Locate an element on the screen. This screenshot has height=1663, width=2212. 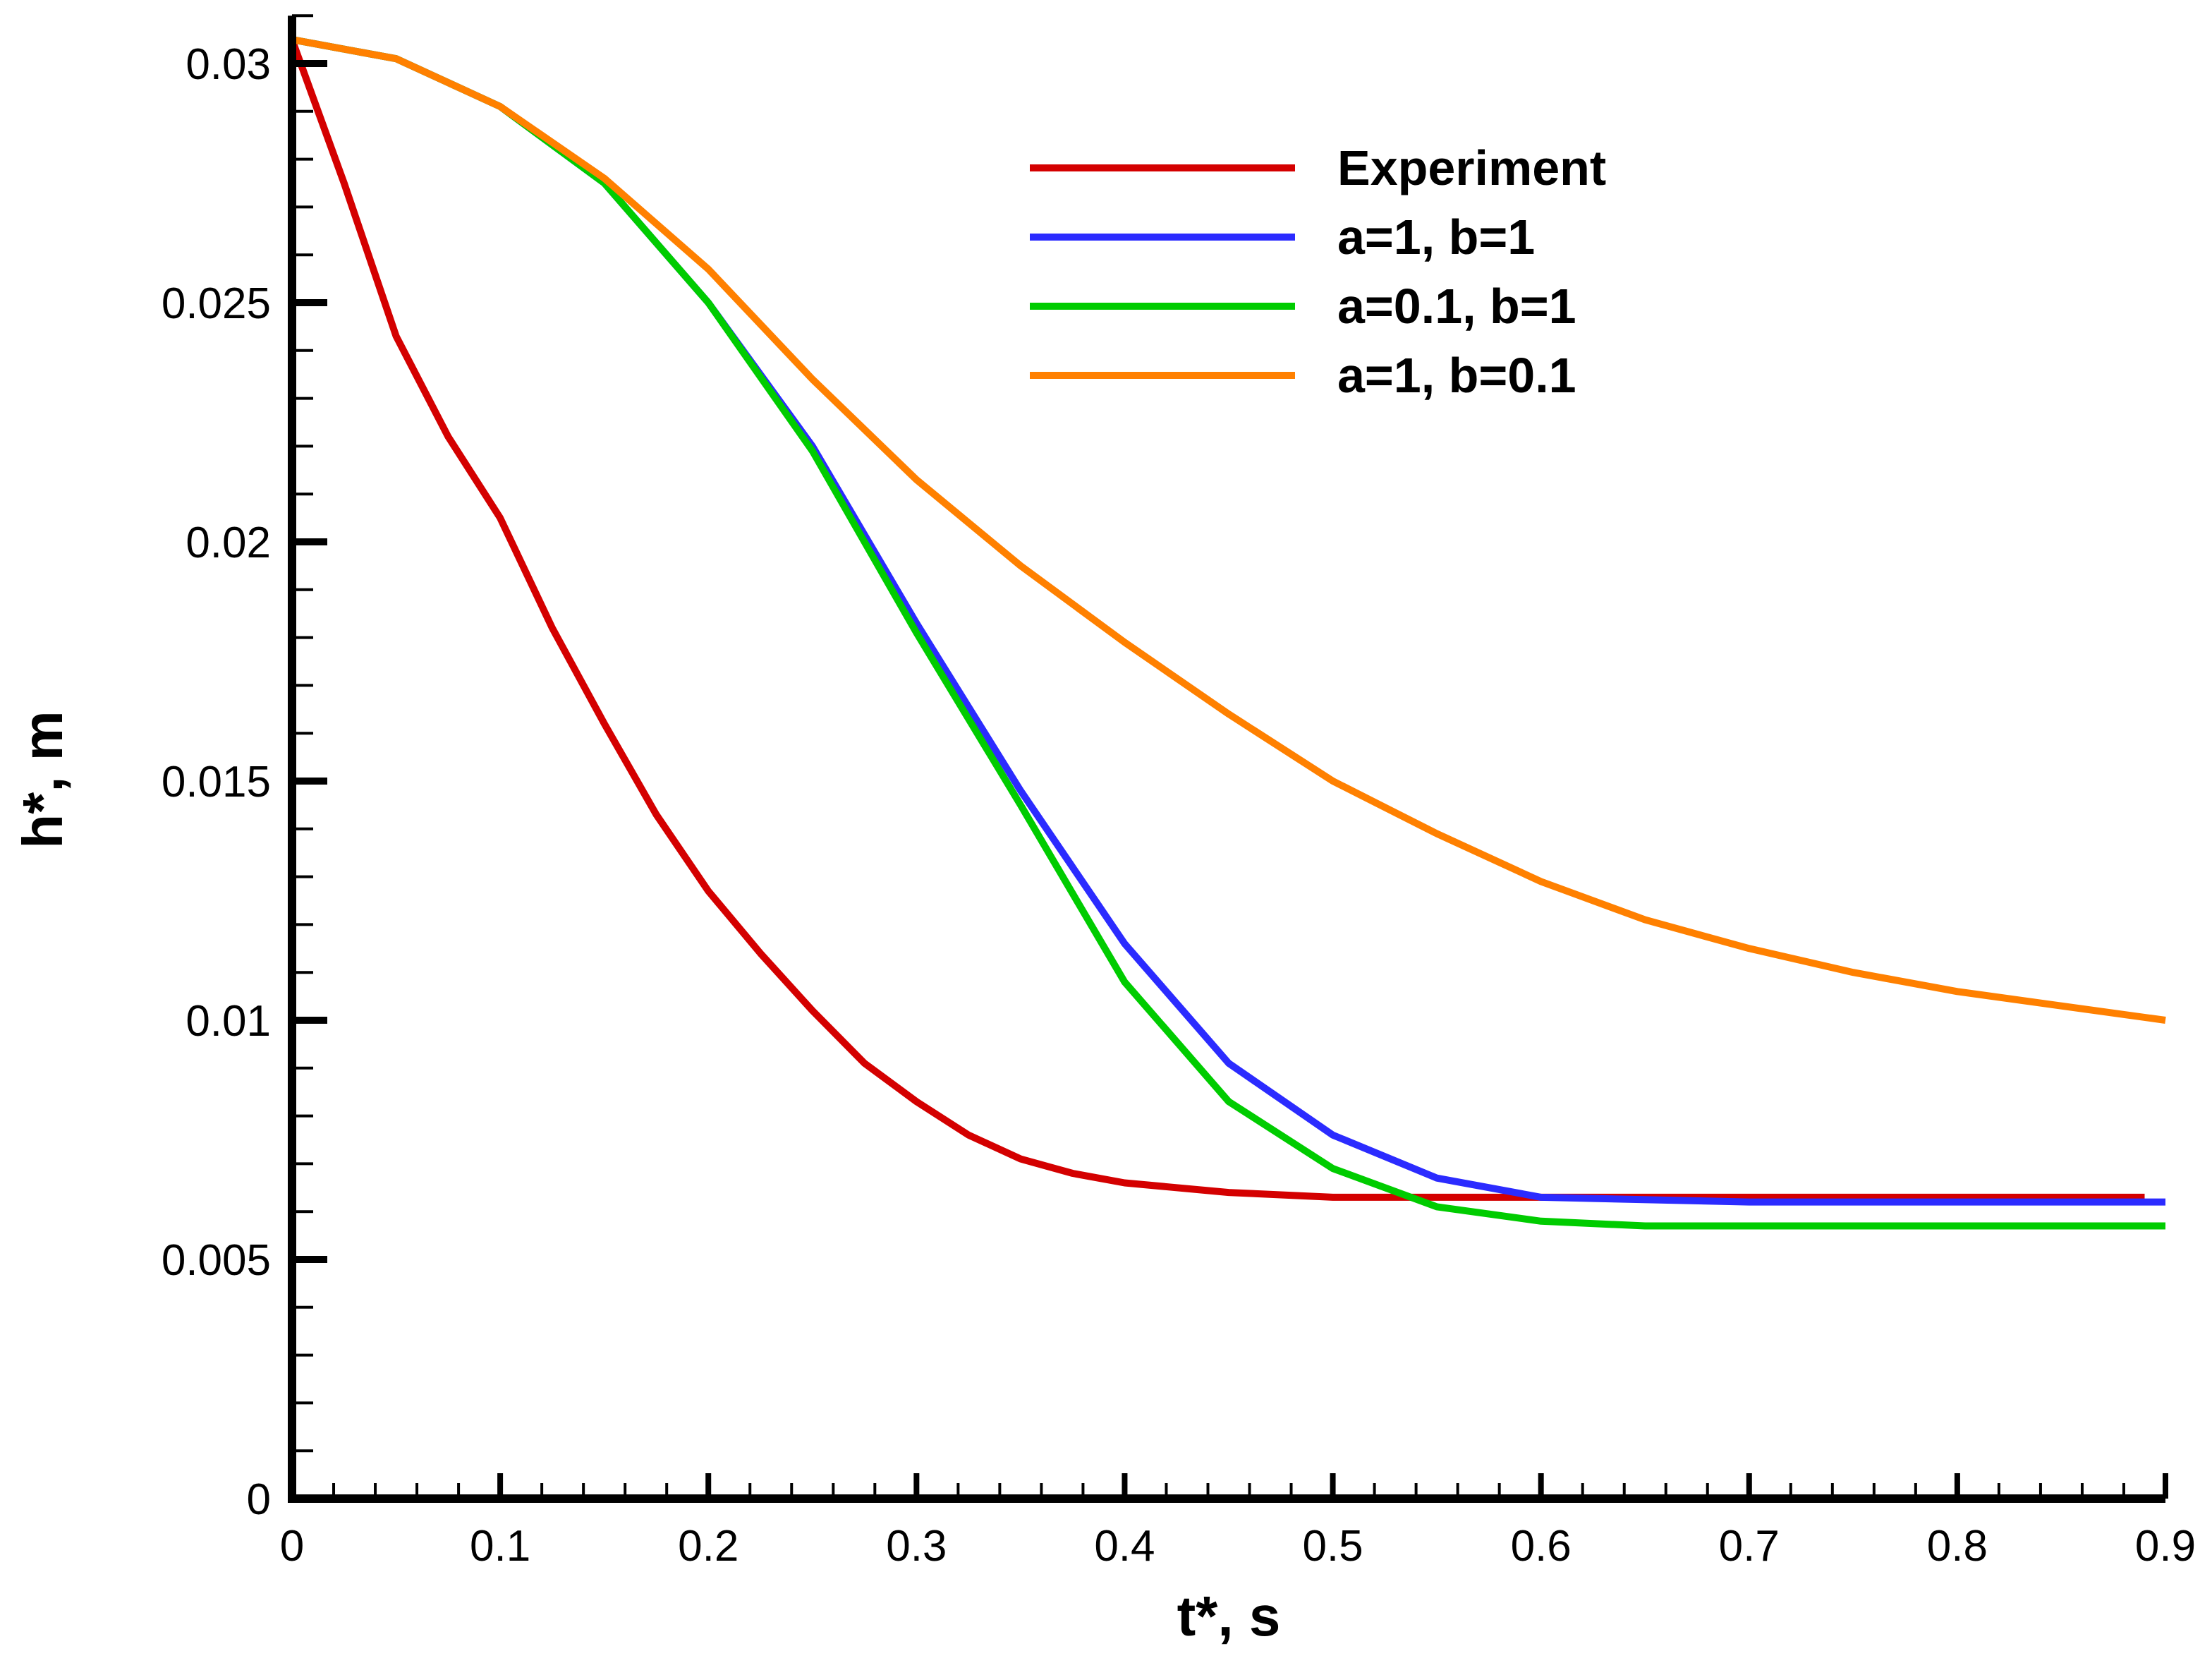
x-tick-label: 0.2 is located at coordinates (708, 1547).